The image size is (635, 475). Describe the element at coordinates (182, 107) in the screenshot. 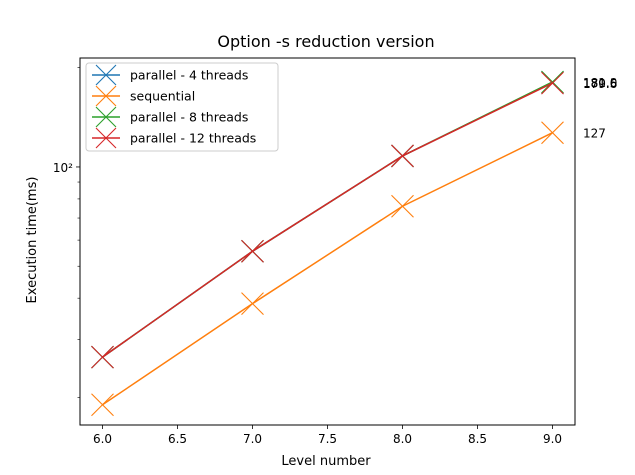

I see `legend-box` at that location.